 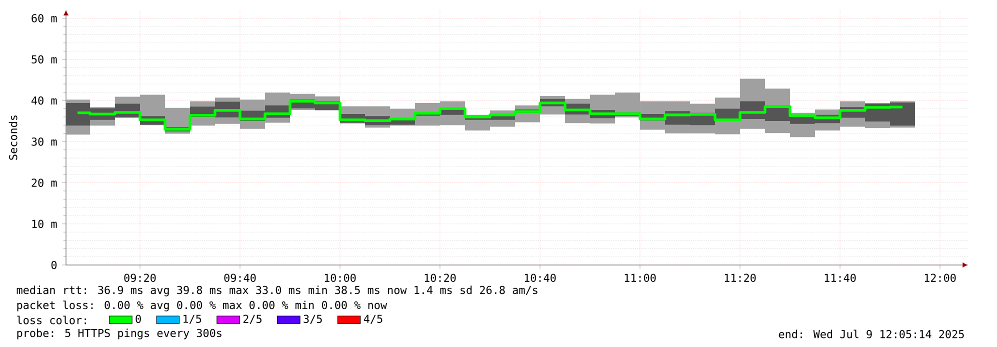 What do you see at coordinates (373, 319) in the screenshot?
I see `legend-label: 4/5` at bounding box center [373, 319].